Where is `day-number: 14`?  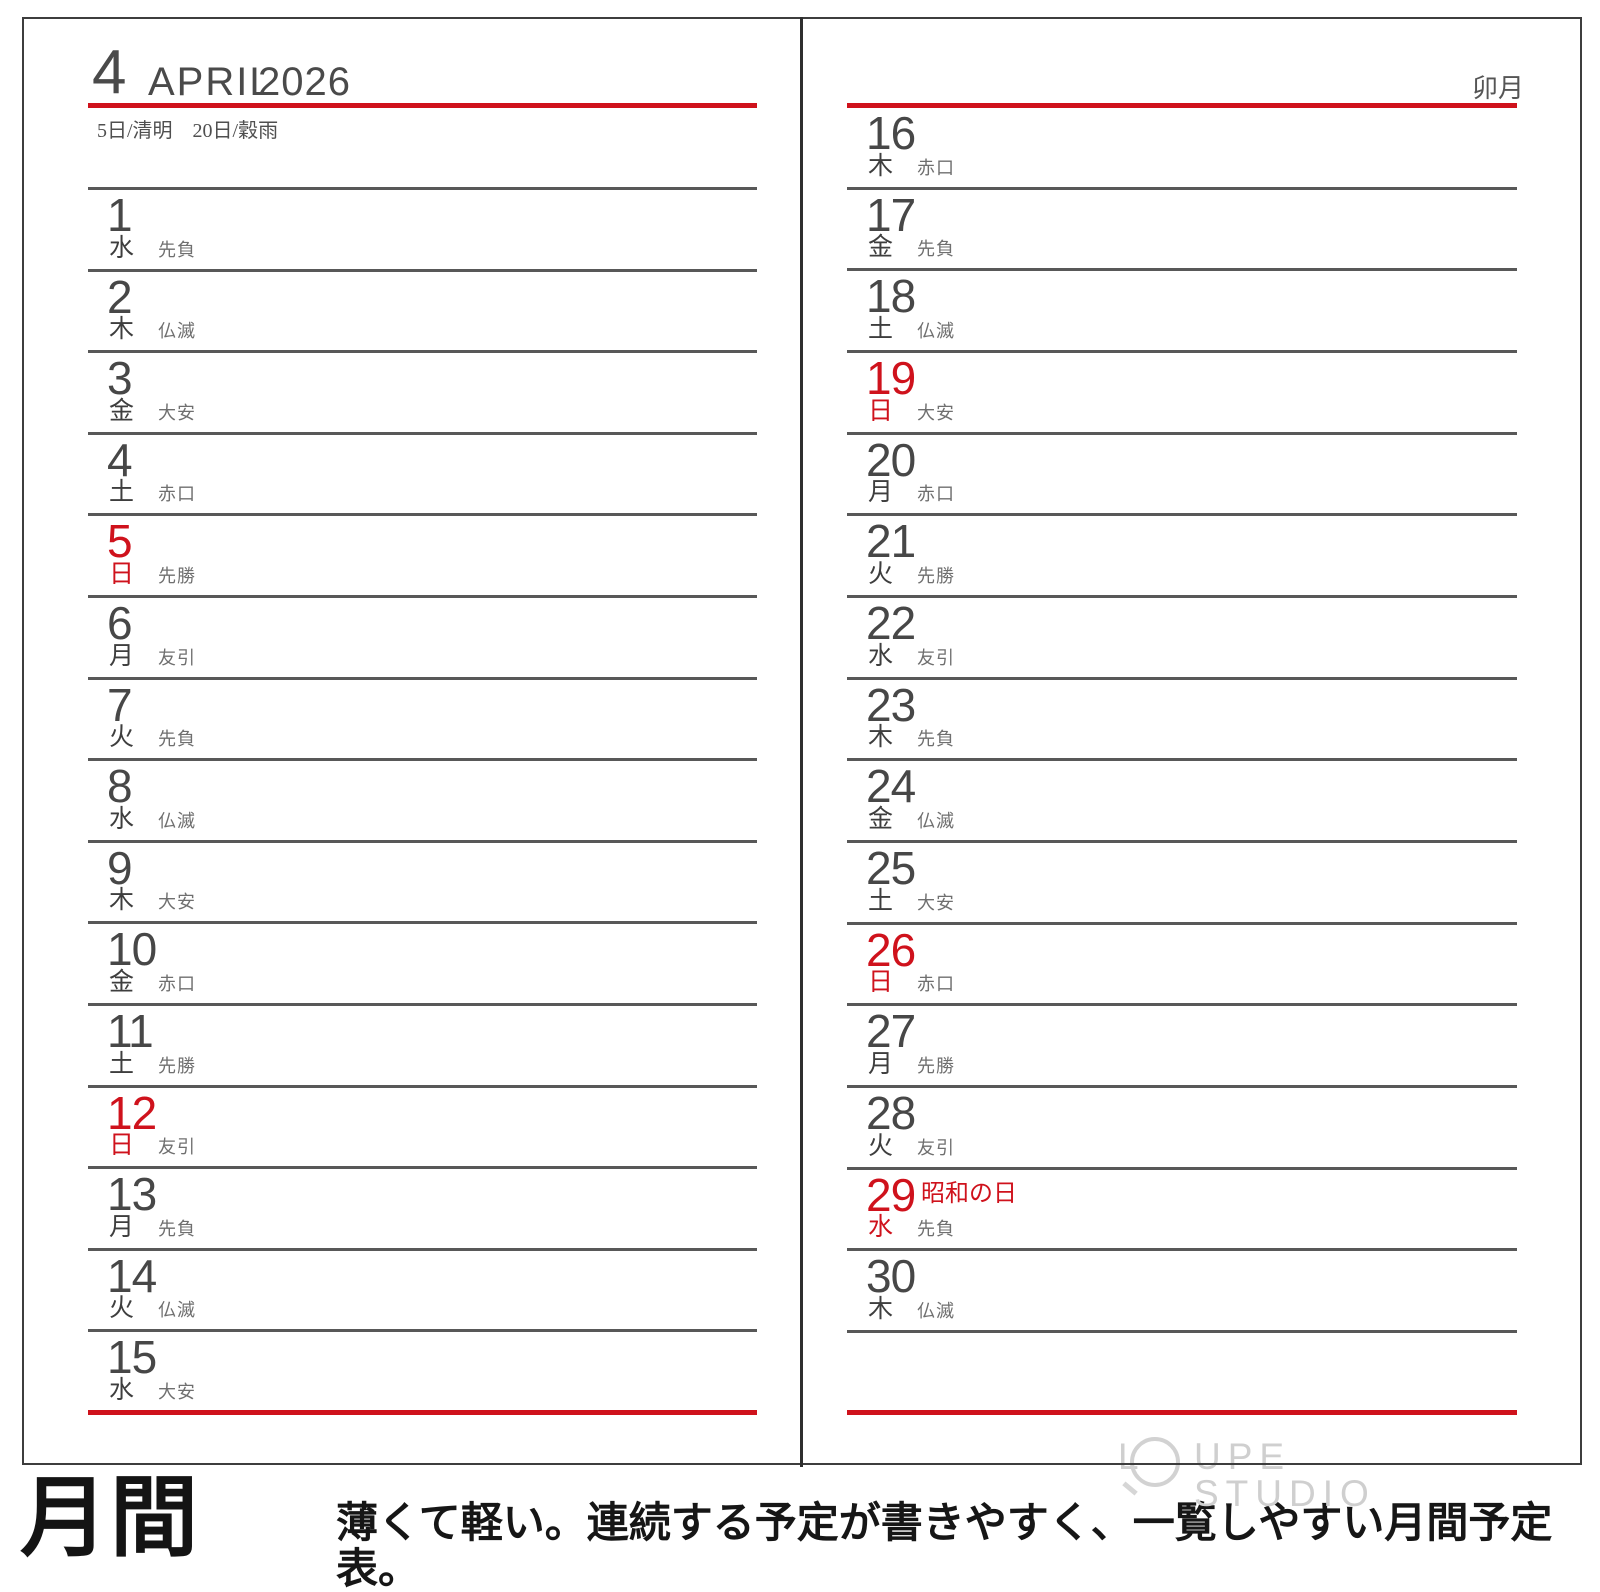 day-number: 14 is located at coordinates (132, 1275).